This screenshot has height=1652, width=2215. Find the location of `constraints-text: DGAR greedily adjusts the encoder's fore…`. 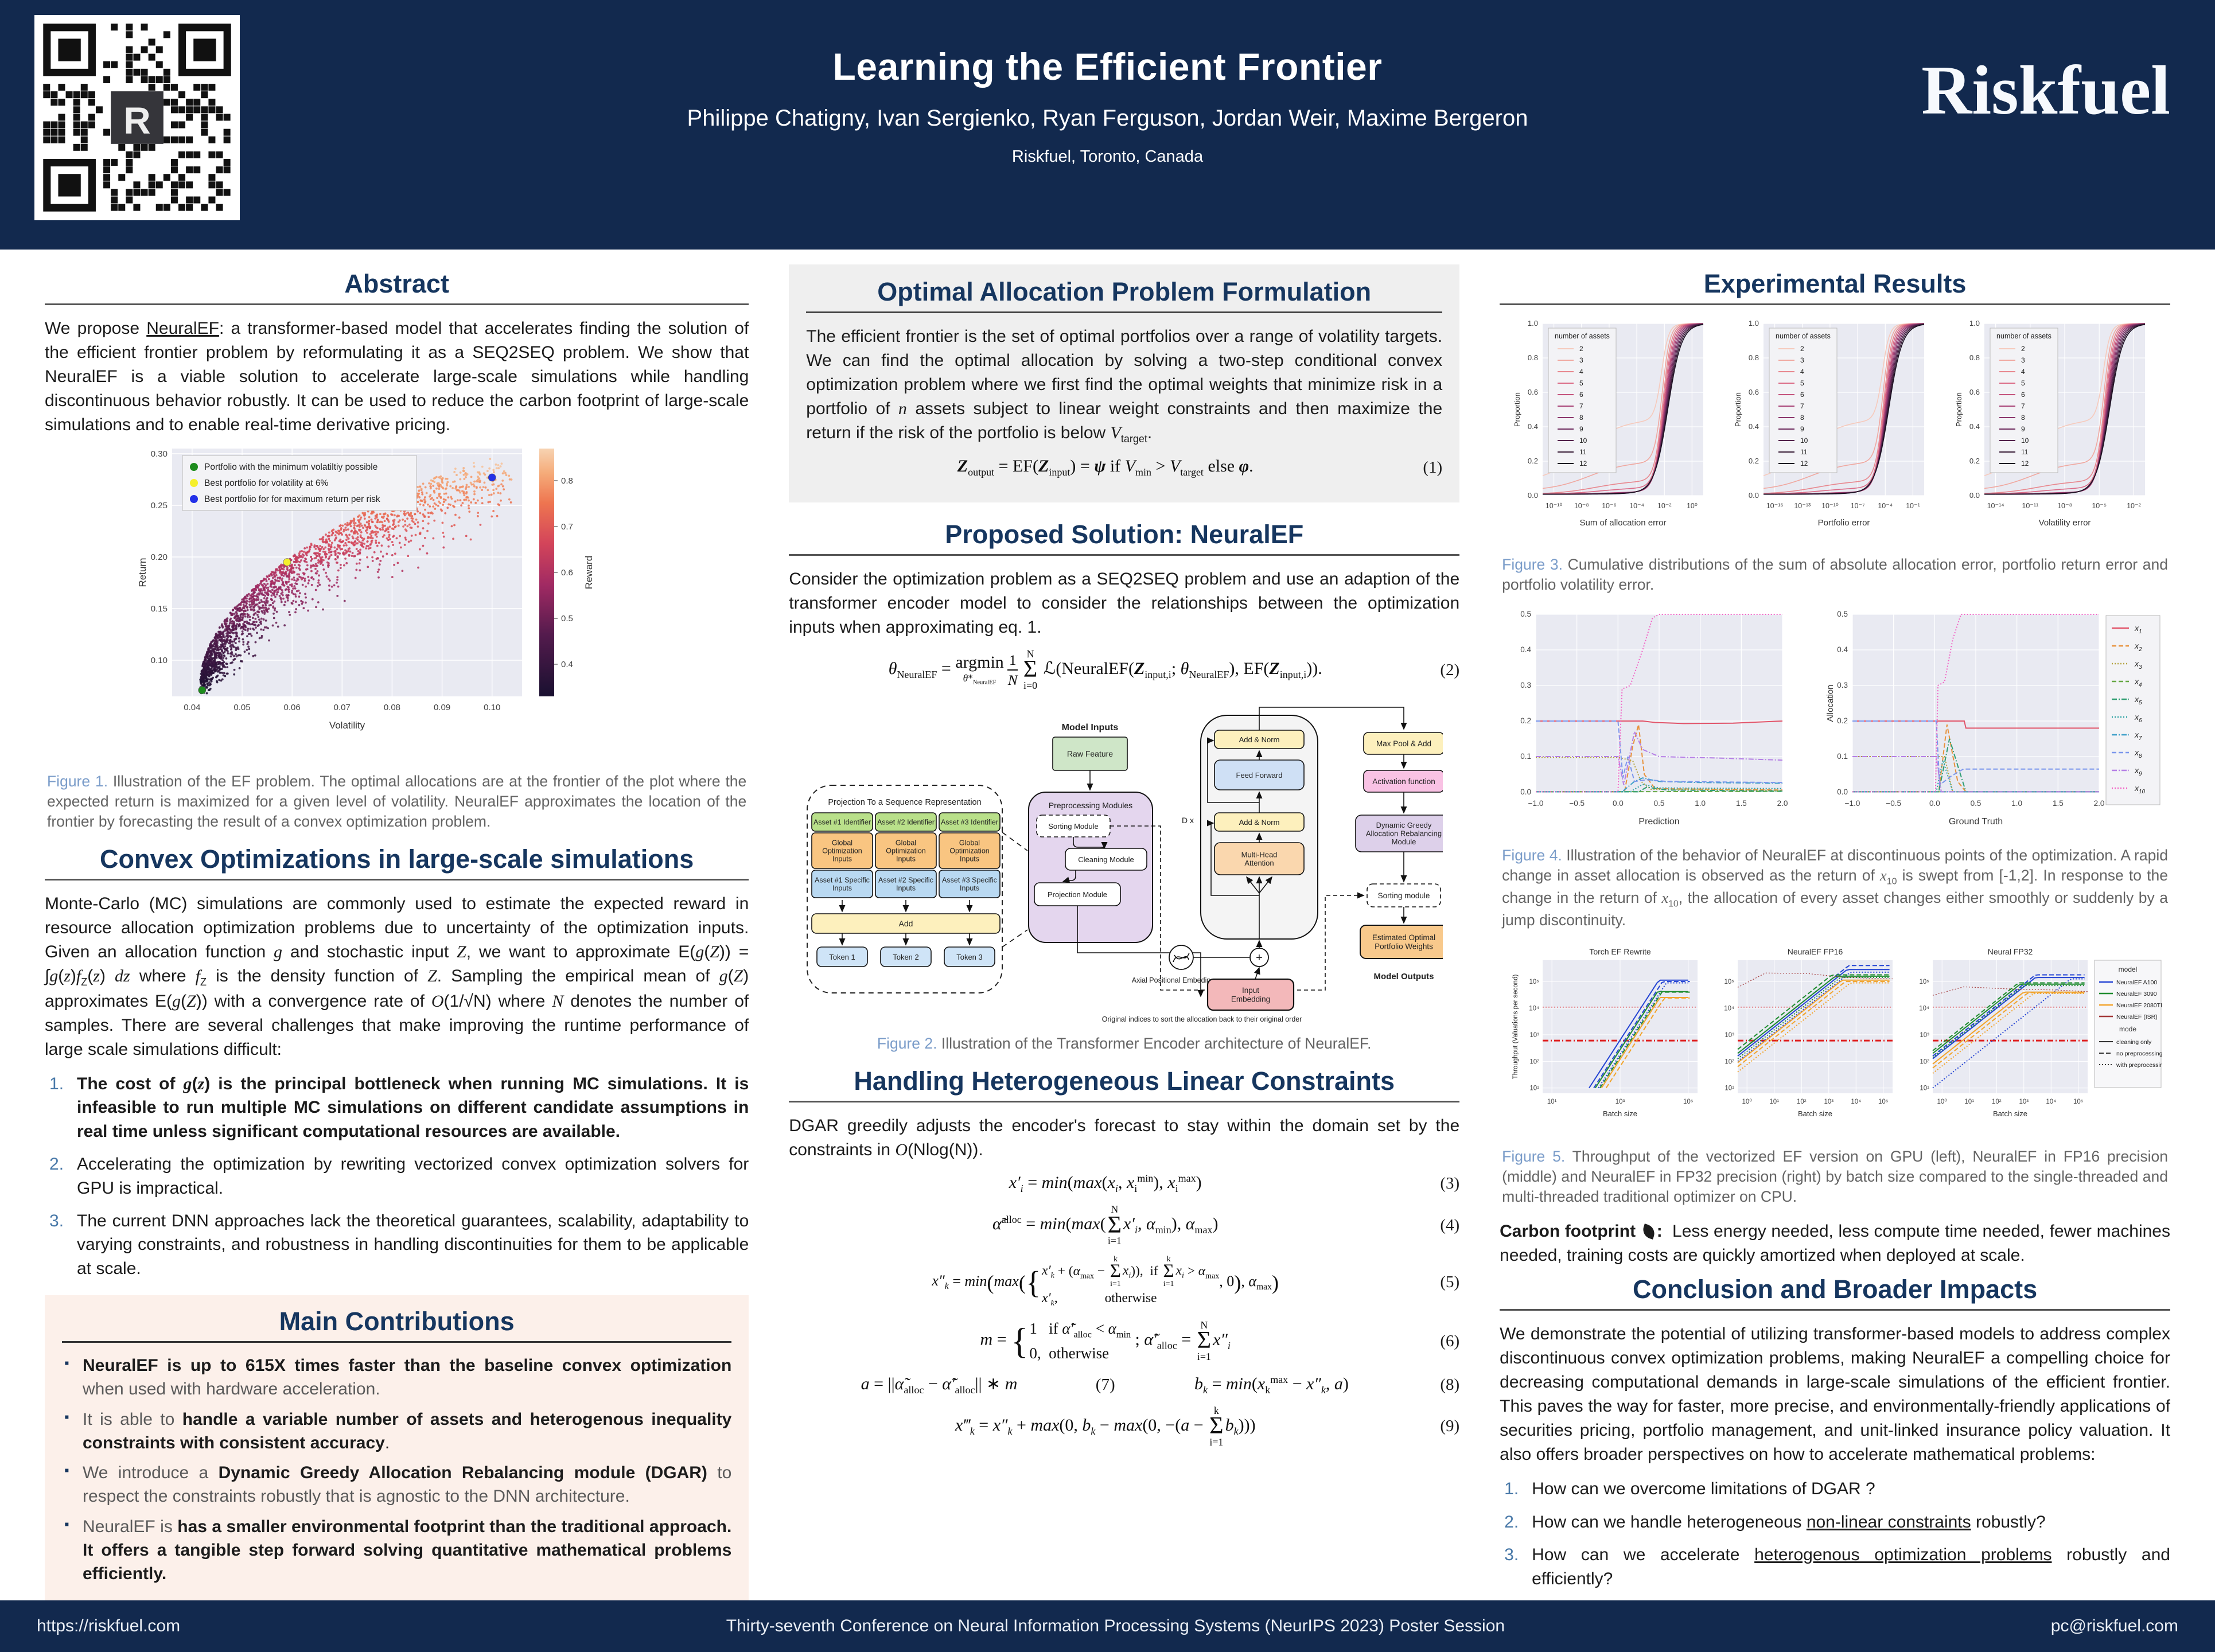

constraints-text: DGAR greedily adjusts the encoder's fore… is located at coordinates (1124, 1138).